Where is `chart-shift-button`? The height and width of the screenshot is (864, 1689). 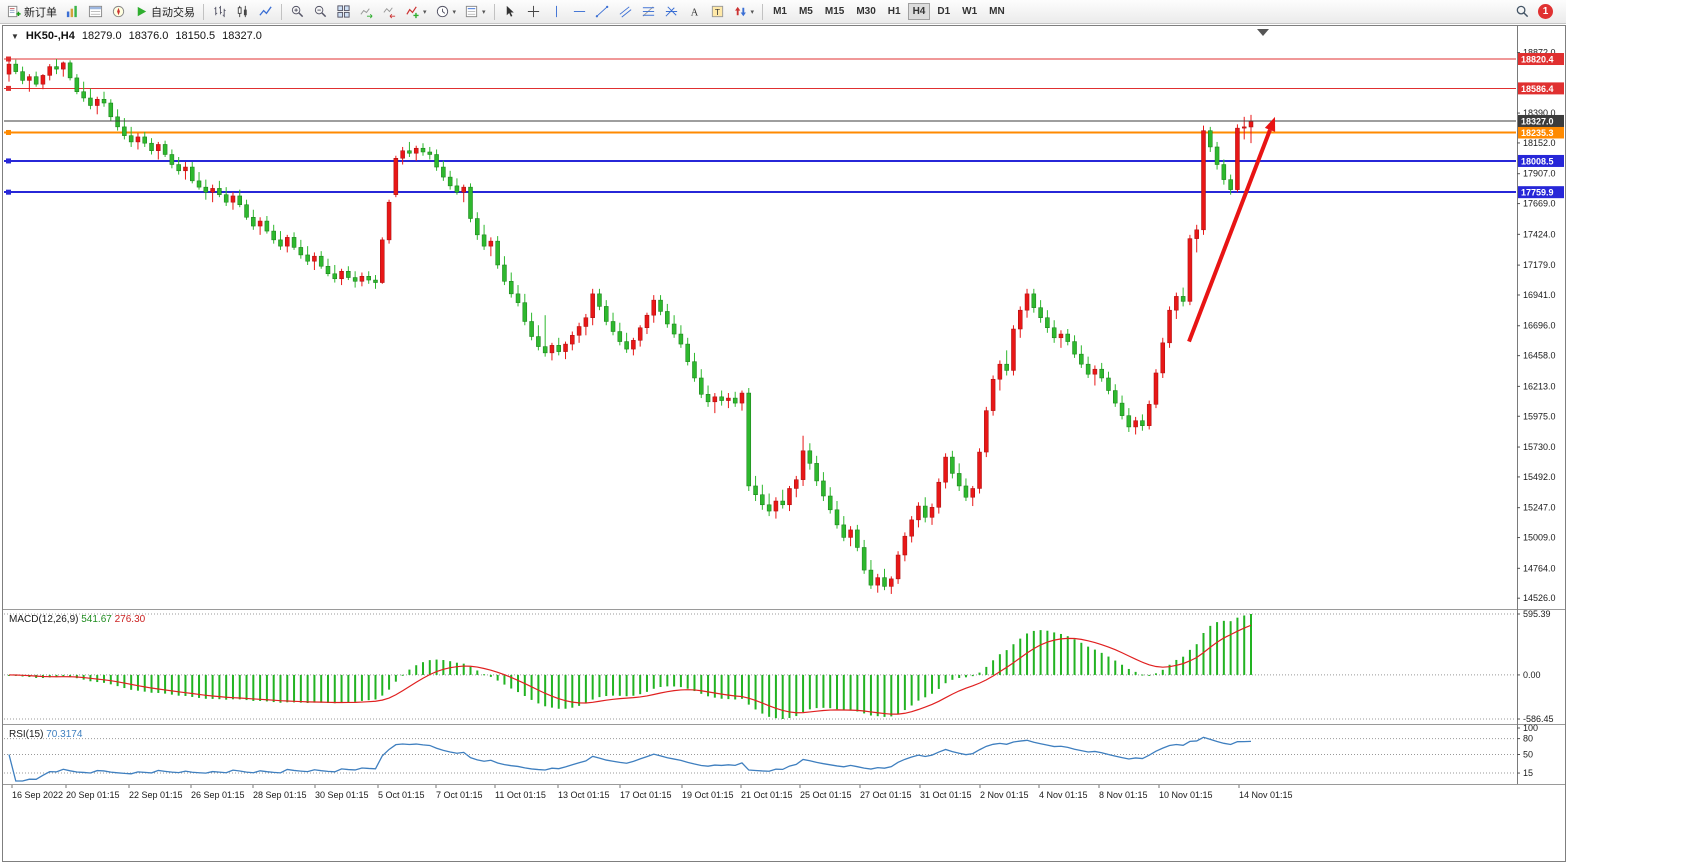
chart-shift-button is located at coordinates (389, 12).